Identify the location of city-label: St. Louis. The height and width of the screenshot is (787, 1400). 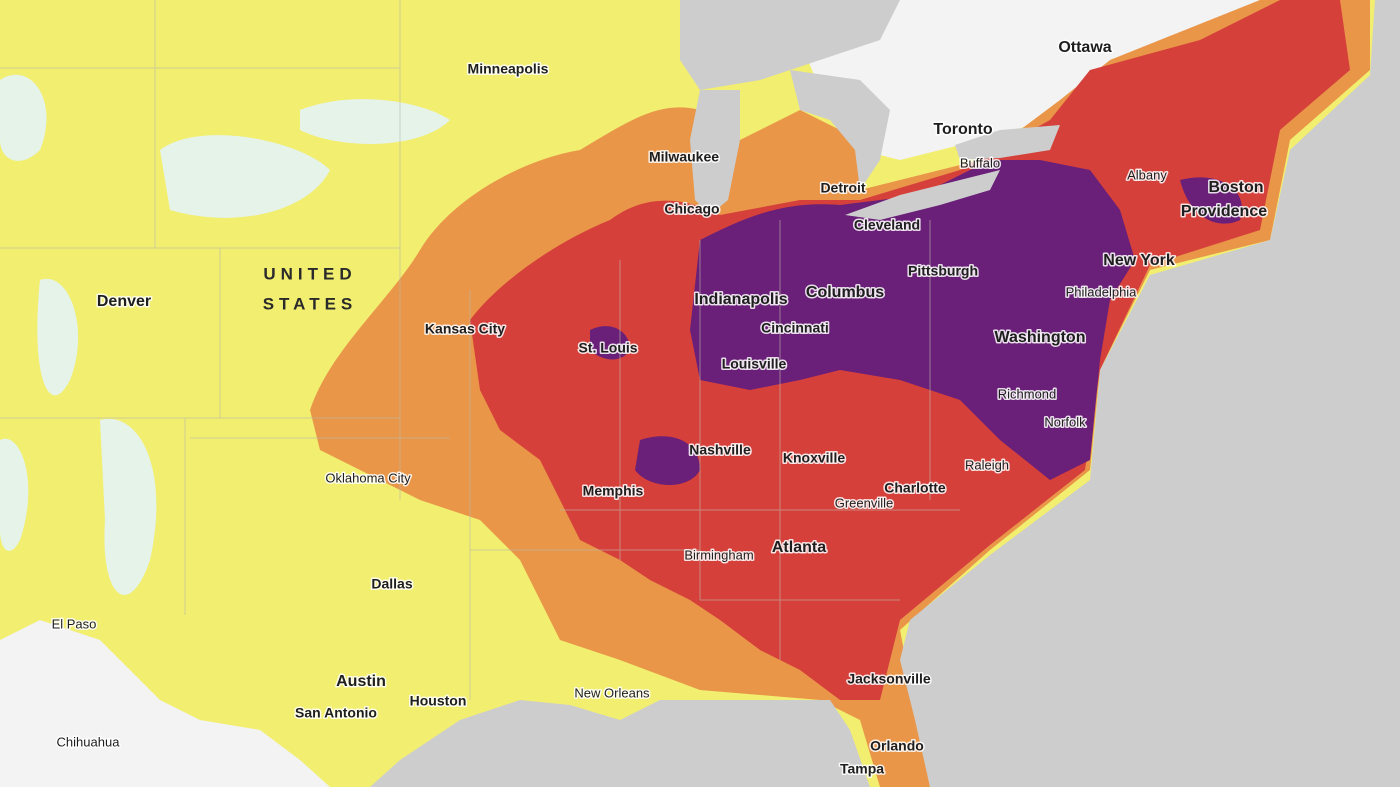
(607, 348).